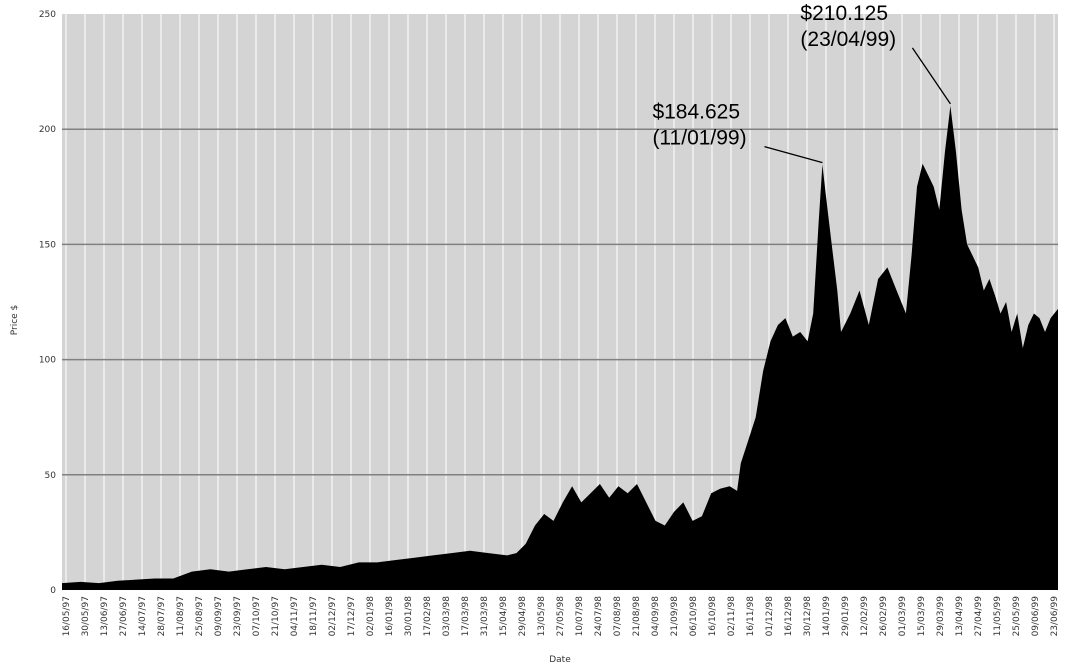  I want to click on x-tick-label: 09/06/99, so click(1036, 616).